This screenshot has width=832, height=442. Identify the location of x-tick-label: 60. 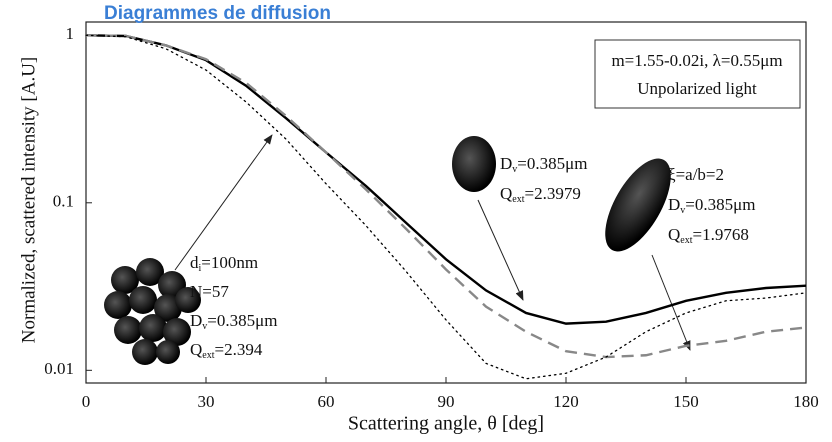
(326, 401).